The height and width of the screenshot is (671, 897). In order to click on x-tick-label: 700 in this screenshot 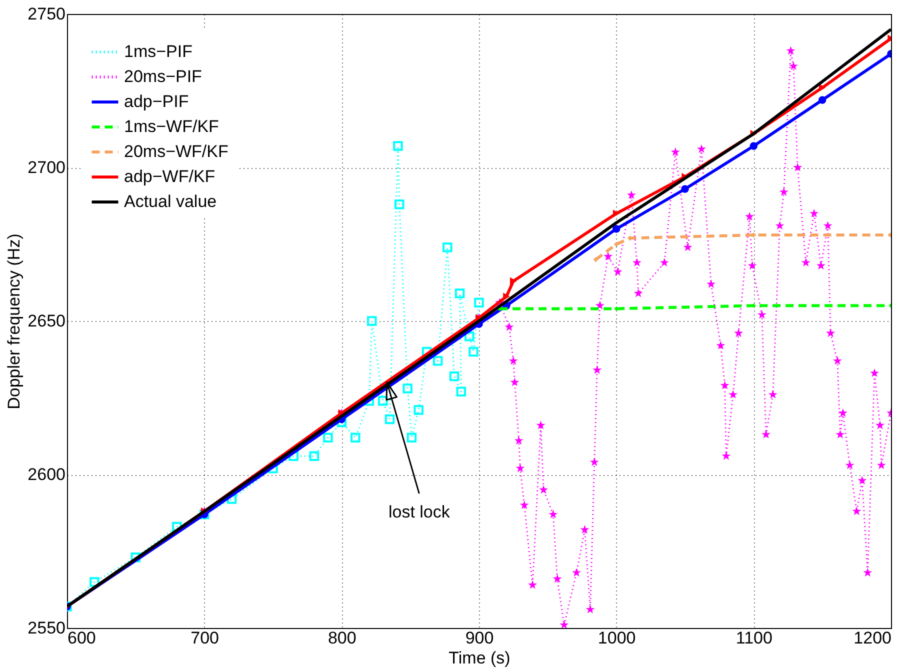, I will do `click(205, 638)`.